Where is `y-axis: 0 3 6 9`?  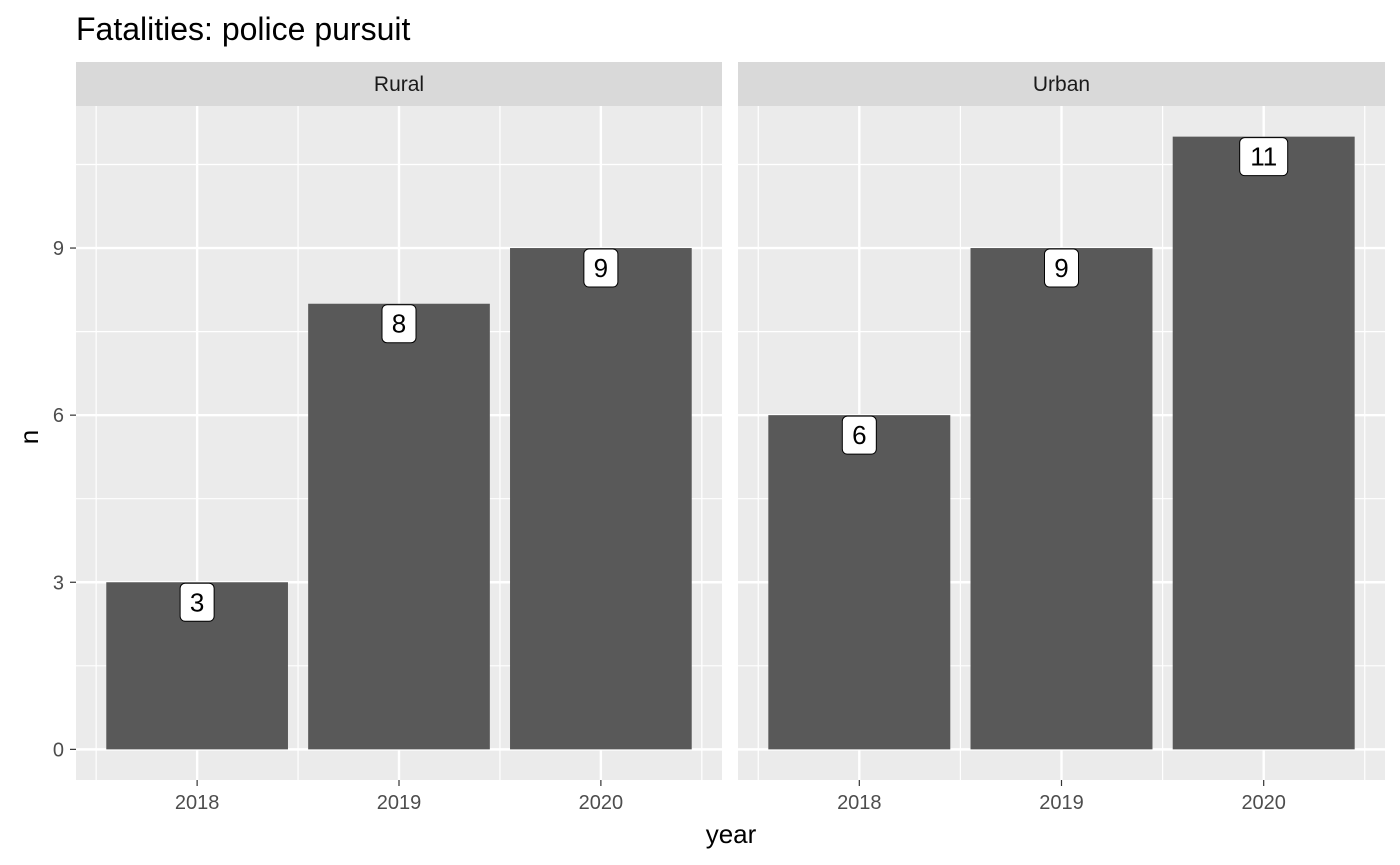 y-axis: 0 3 6 9 is located at coordinates (64, 499).